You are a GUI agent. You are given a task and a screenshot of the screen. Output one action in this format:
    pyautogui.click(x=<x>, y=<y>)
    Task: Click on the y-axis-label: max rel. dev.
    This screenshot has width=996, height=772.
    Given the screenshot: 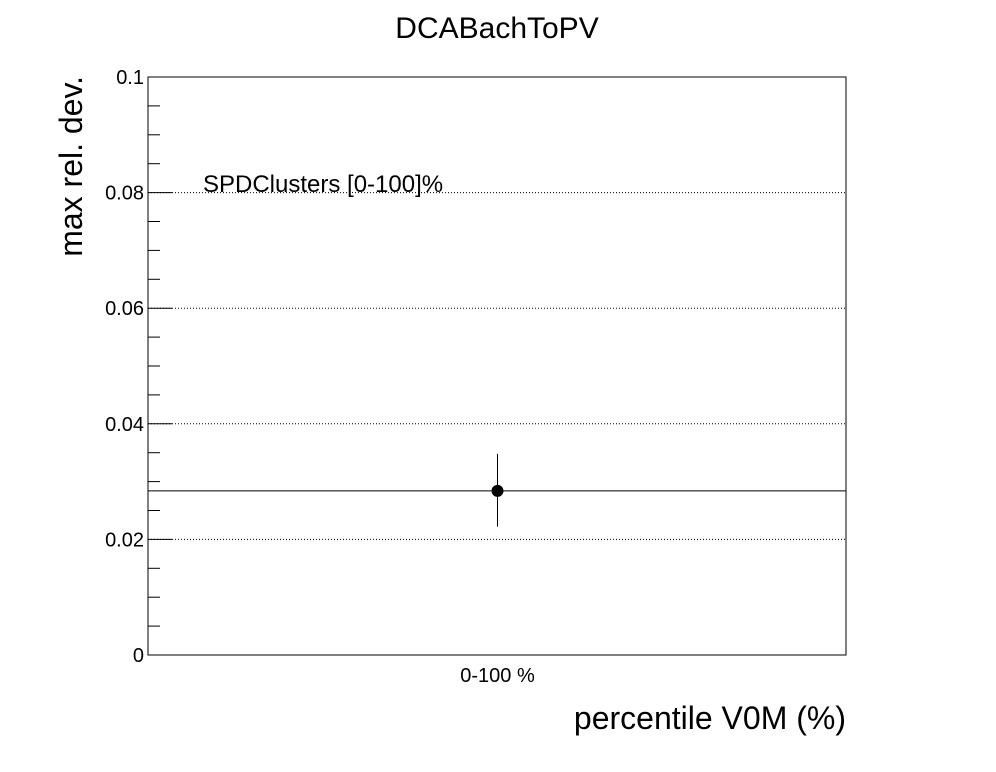 What is the action you would take?
    pyautogui.click(x=71, y=166)
    